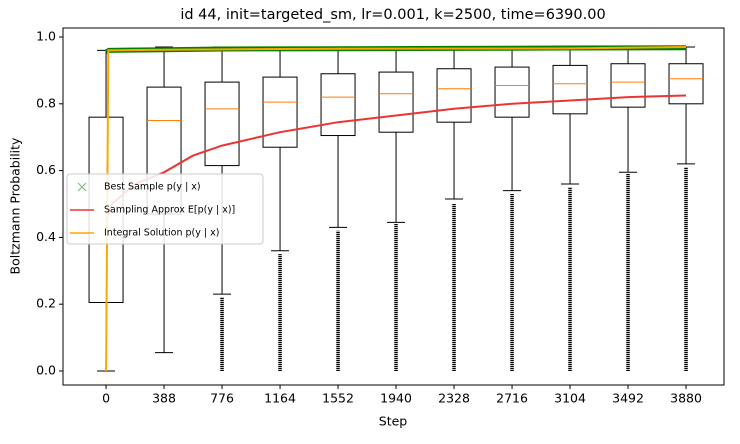  I want to click on y-tick-label: 1.0, so click(46, 36).